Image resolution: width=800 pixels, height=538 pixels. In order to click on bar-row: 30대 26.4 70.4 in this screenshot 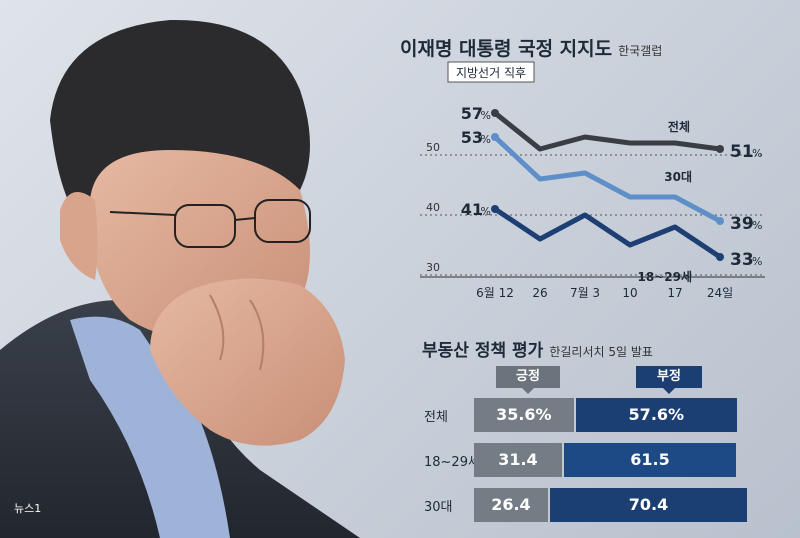, I will do `click(600, 505)`.